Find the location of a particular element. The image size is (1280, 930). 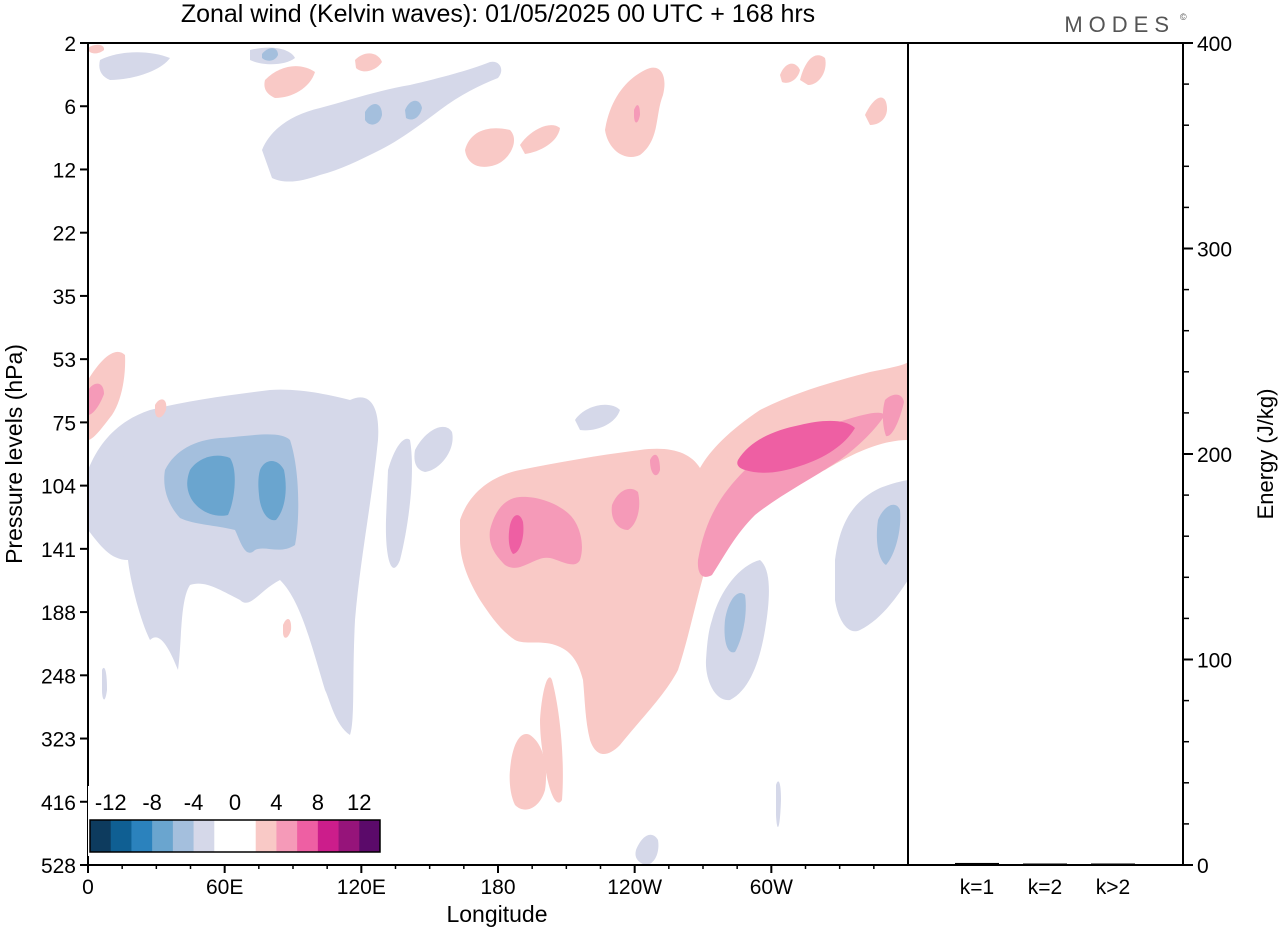

contour-neg-upper-band is located at coordinates (382, 121).